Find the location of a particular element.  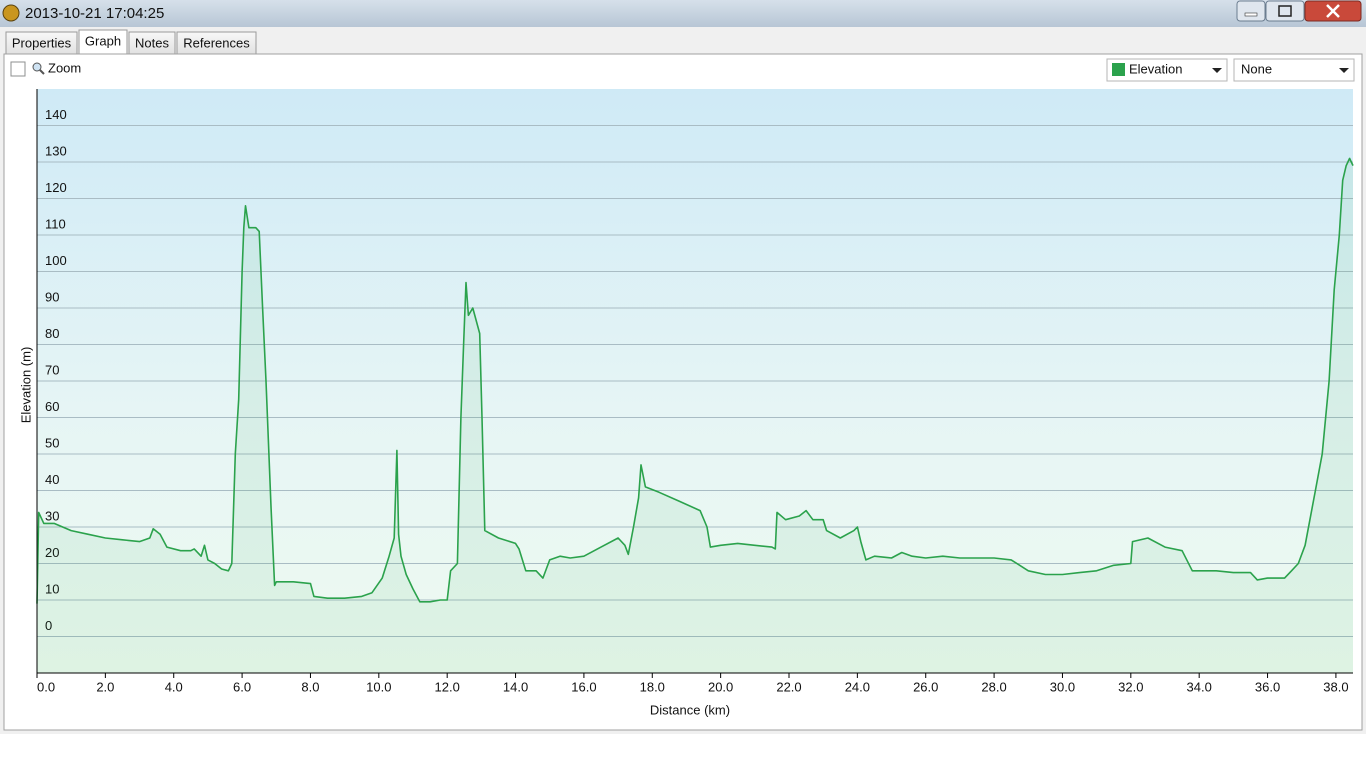

window-title: 2013-10-21 17:04:25 is located at coordinates (94, 13).